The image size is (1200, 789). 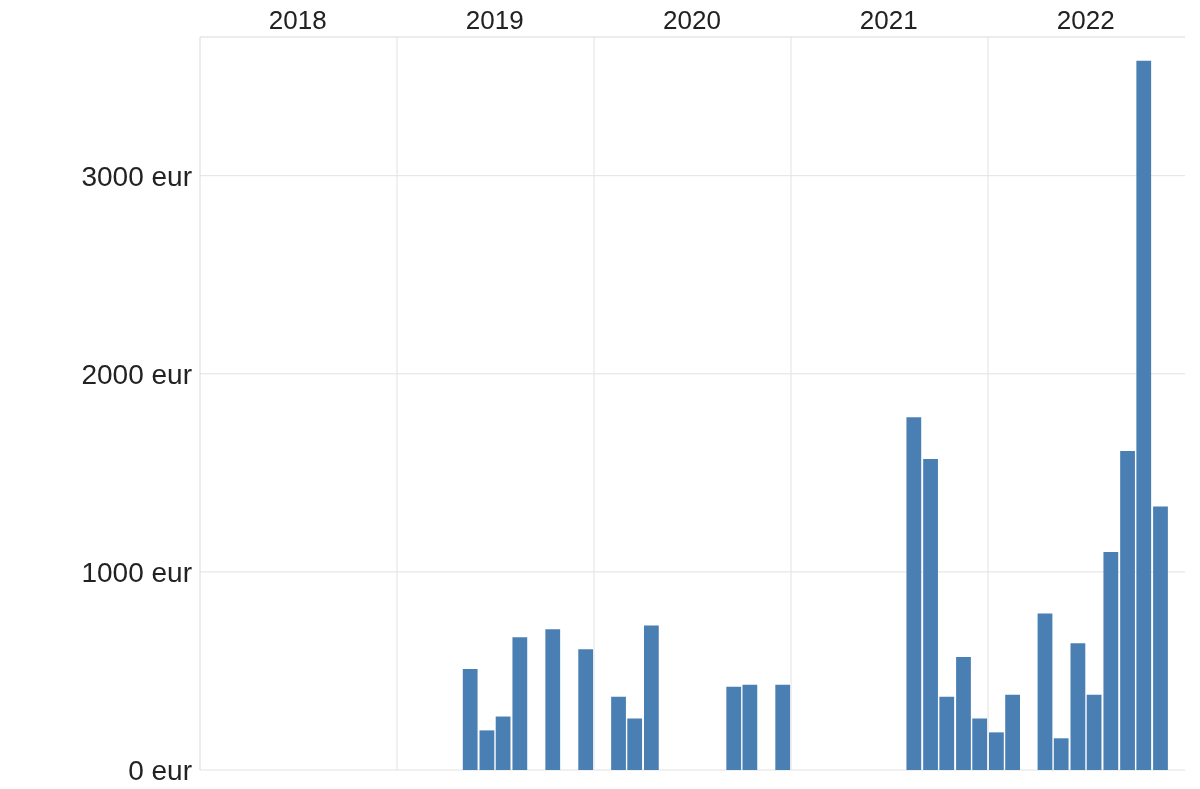 What do you see at coordinates (1085, 20) in the screenshot?
I see `x-tick-label: 2022` at bounding box center [1085, 20].